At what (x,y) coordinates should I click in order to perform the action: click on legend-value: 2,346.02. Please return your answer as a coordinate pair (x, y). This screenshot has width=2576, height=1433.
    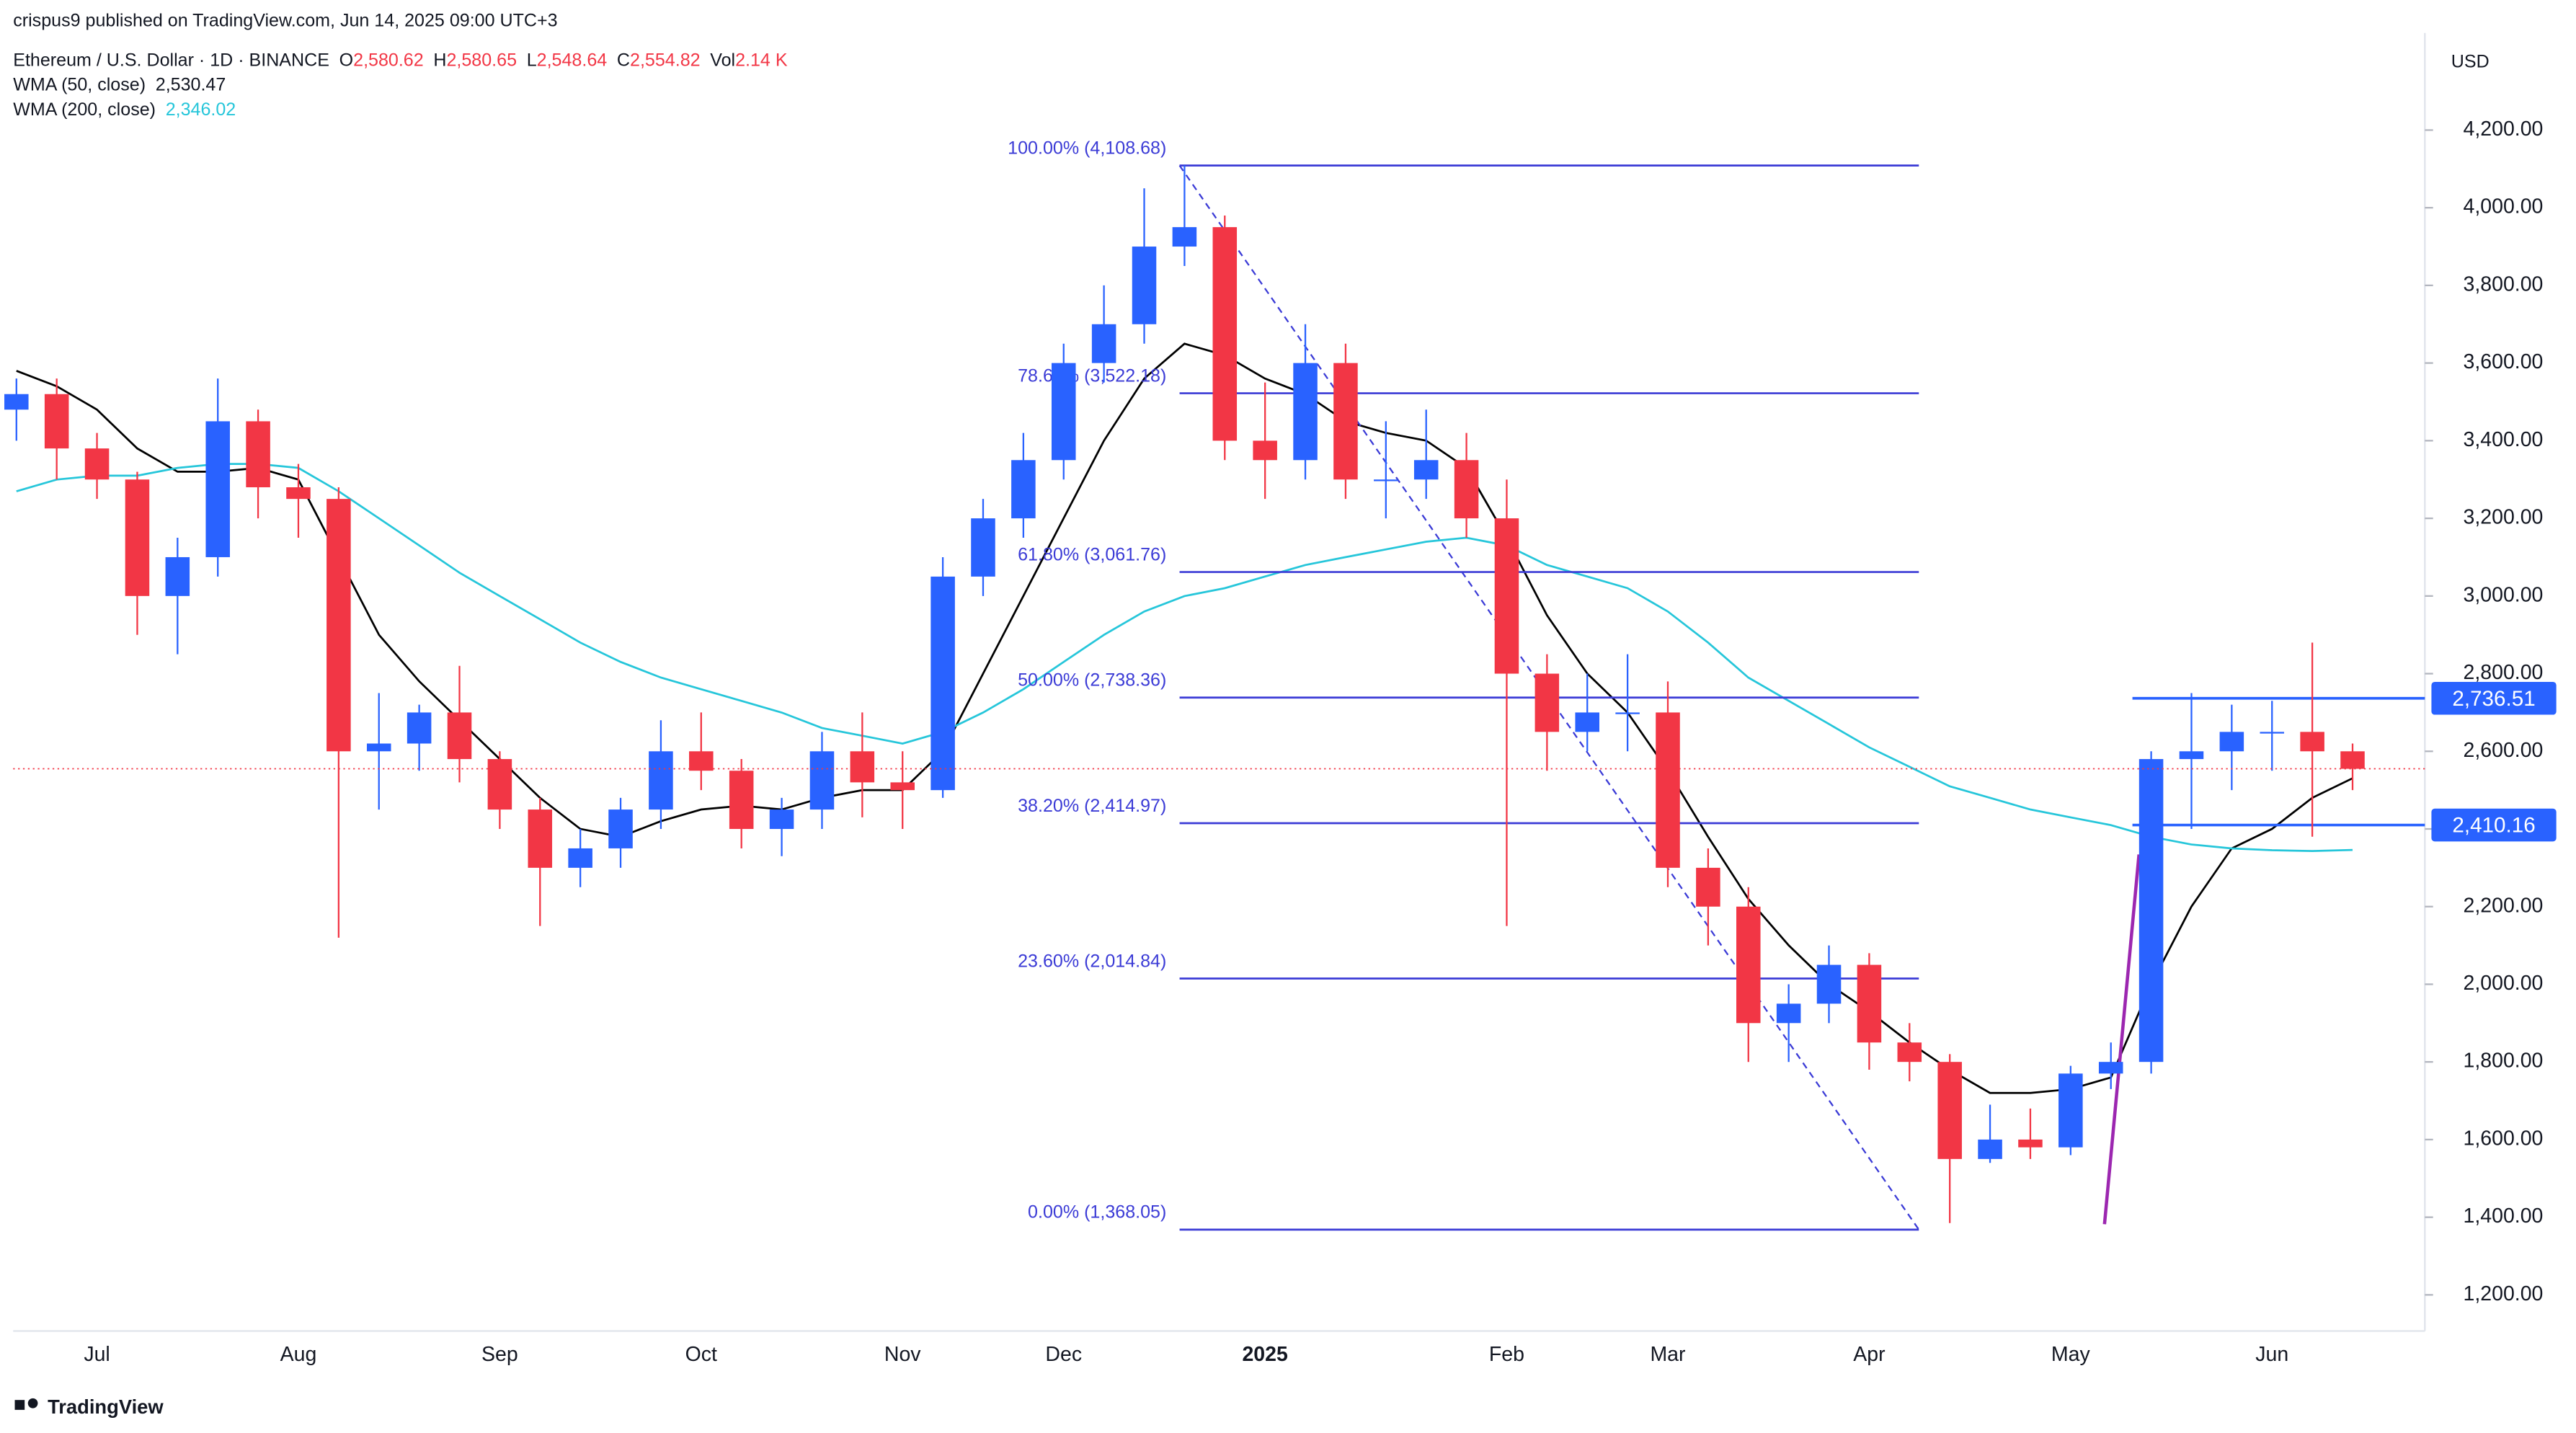
    Looking at the image, I should click on (201, 109).